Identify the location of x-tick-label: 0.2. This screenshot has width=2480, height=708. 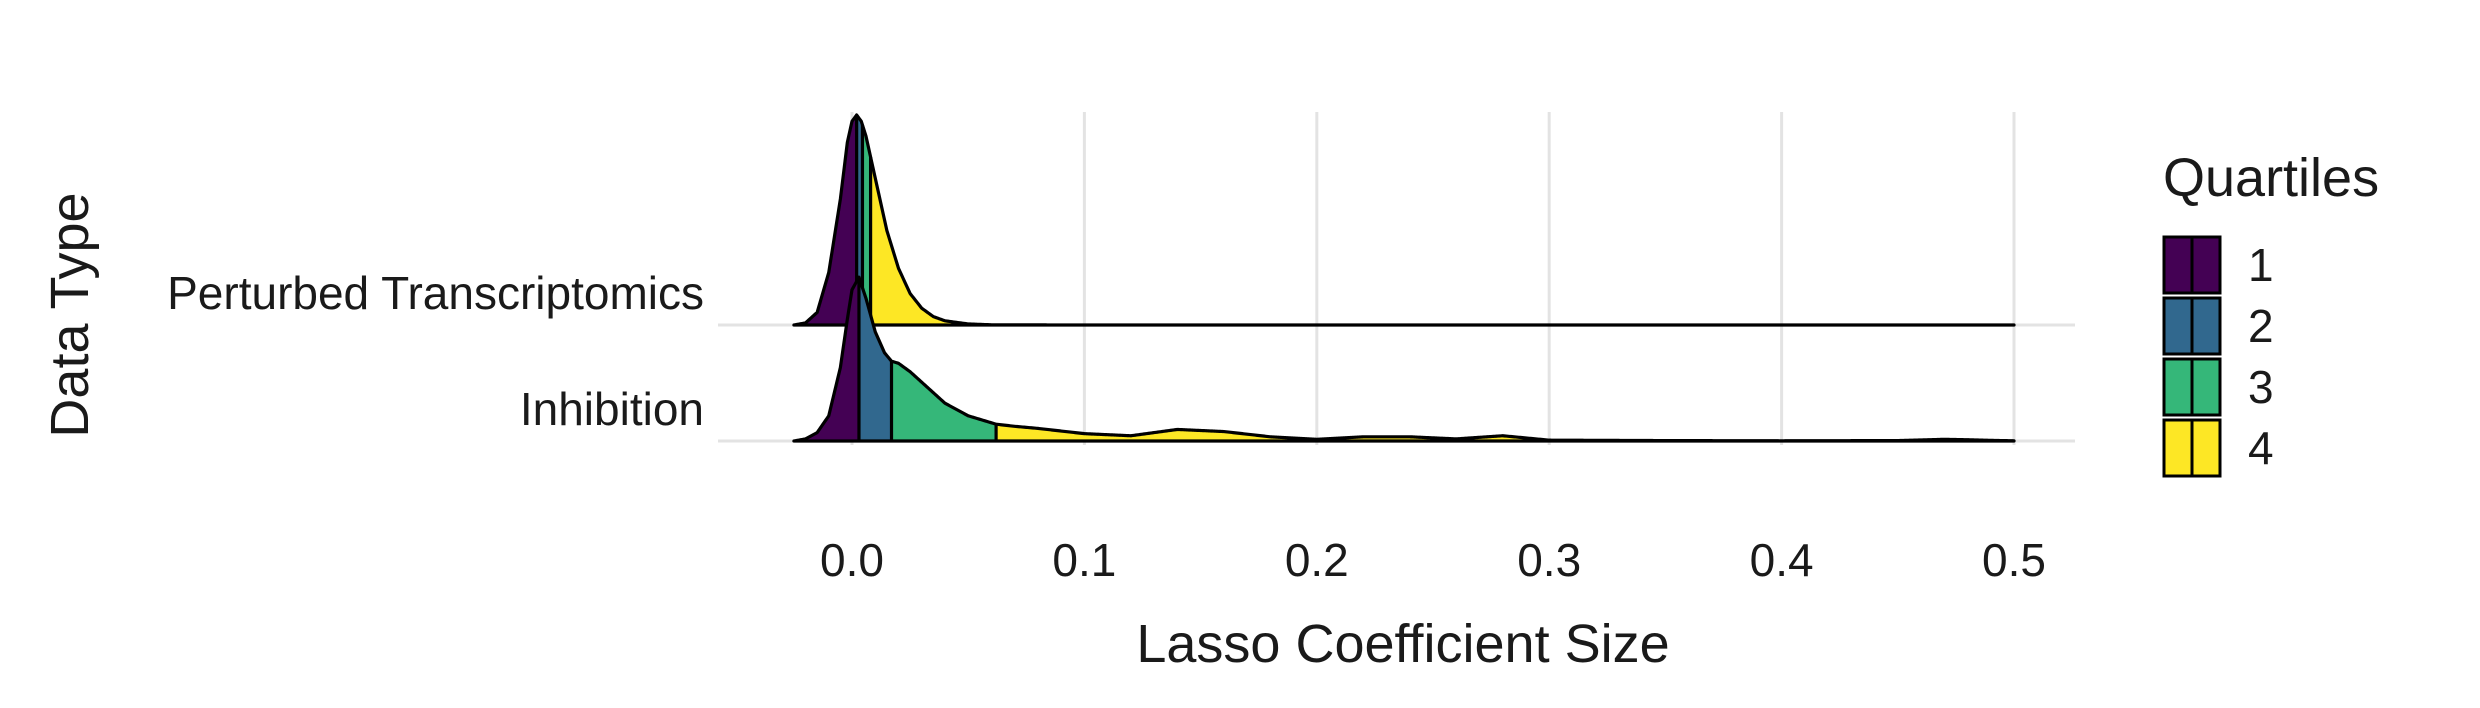
(1317, 560).